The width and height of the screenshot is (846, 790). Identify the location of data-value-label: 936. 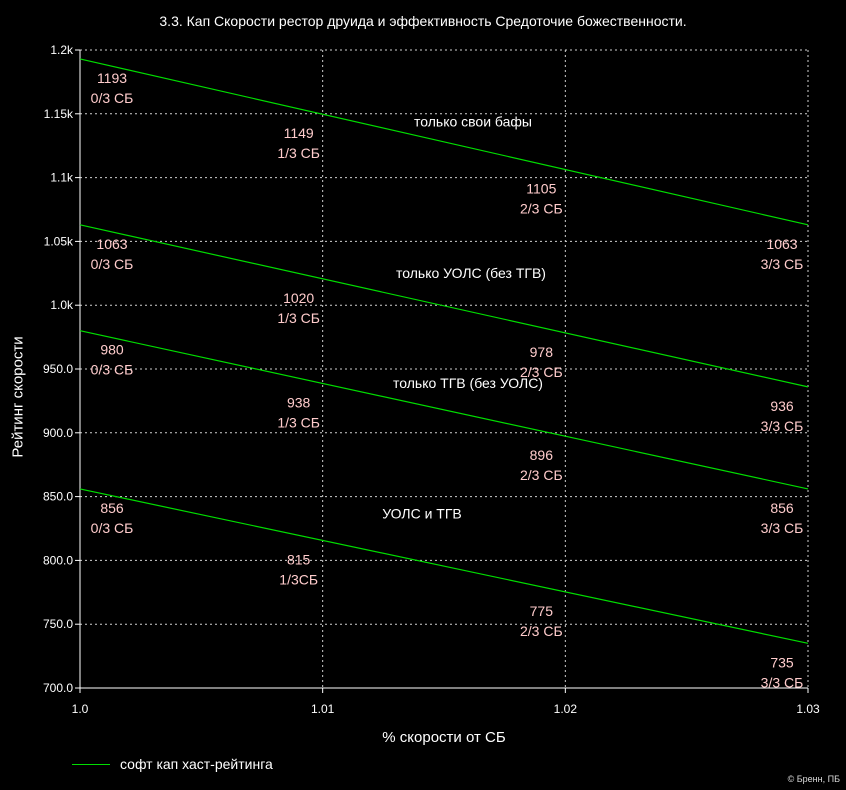
(782, 406).